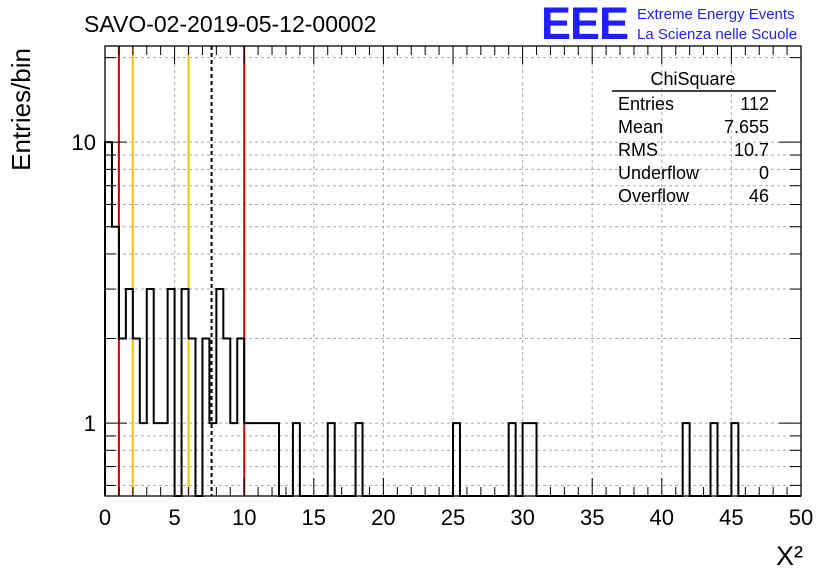  I want to click on x-tick-label: 50, so click(801, 517).